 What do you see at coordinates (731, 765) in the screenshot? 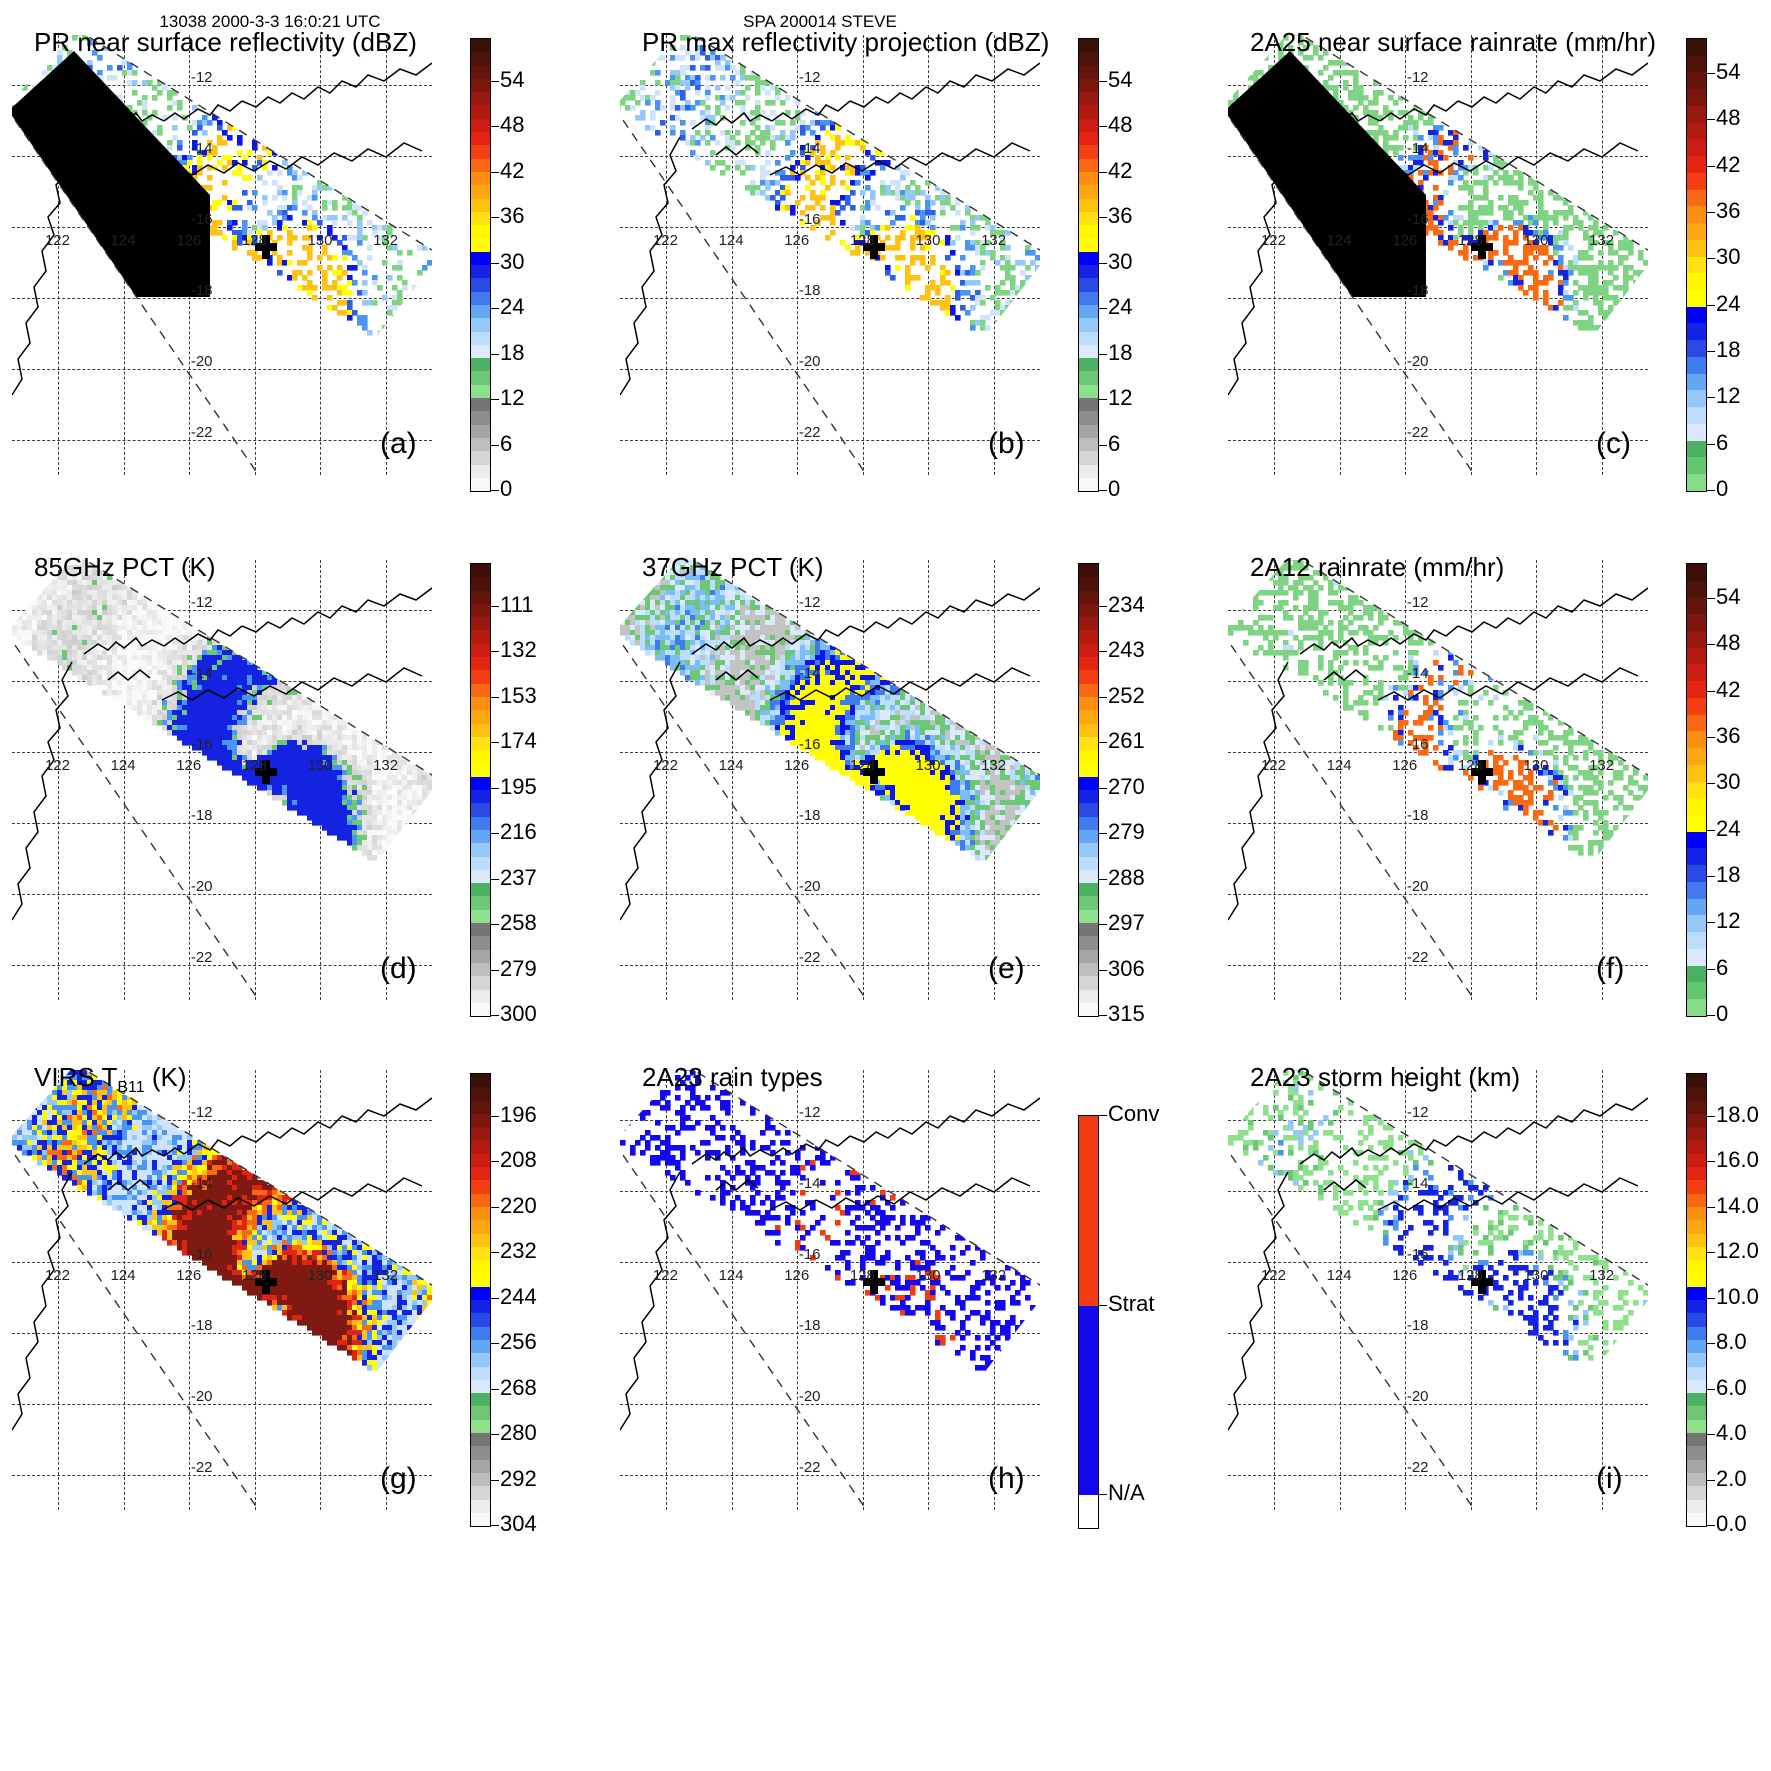
I see `lon-label-124: 124` at bounding box center [731, 765].